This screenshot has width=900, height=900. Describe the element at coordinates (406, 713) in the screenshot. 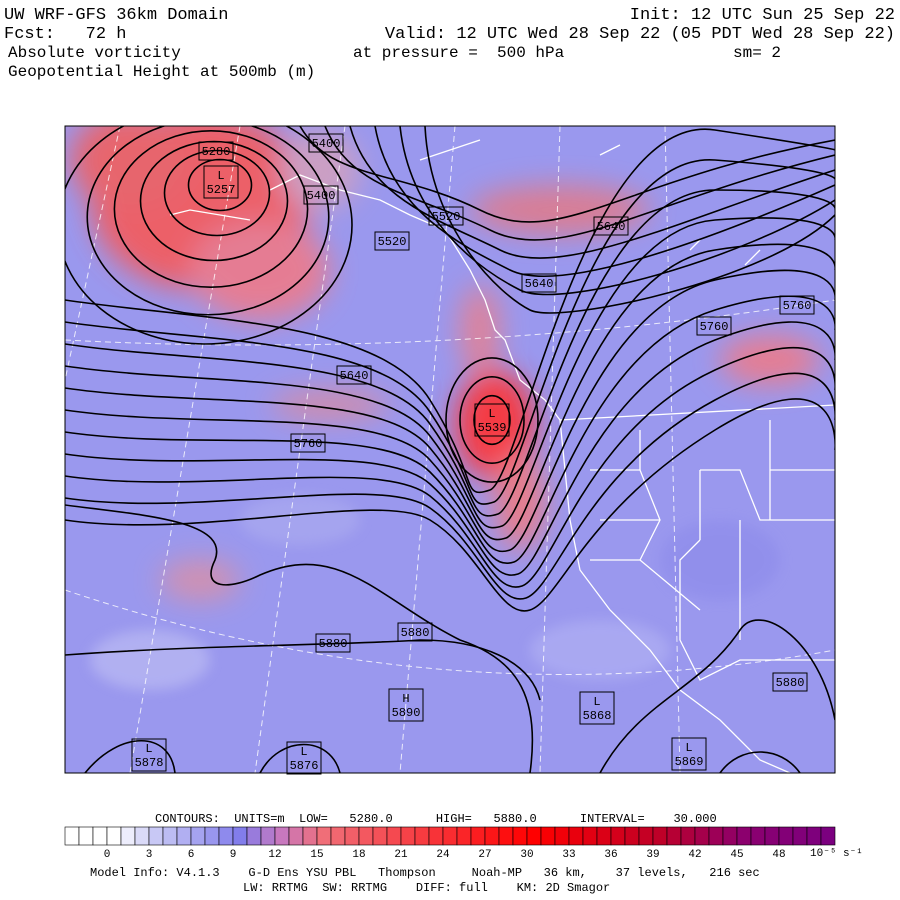

I see `pressure-center: 5890` at that location.